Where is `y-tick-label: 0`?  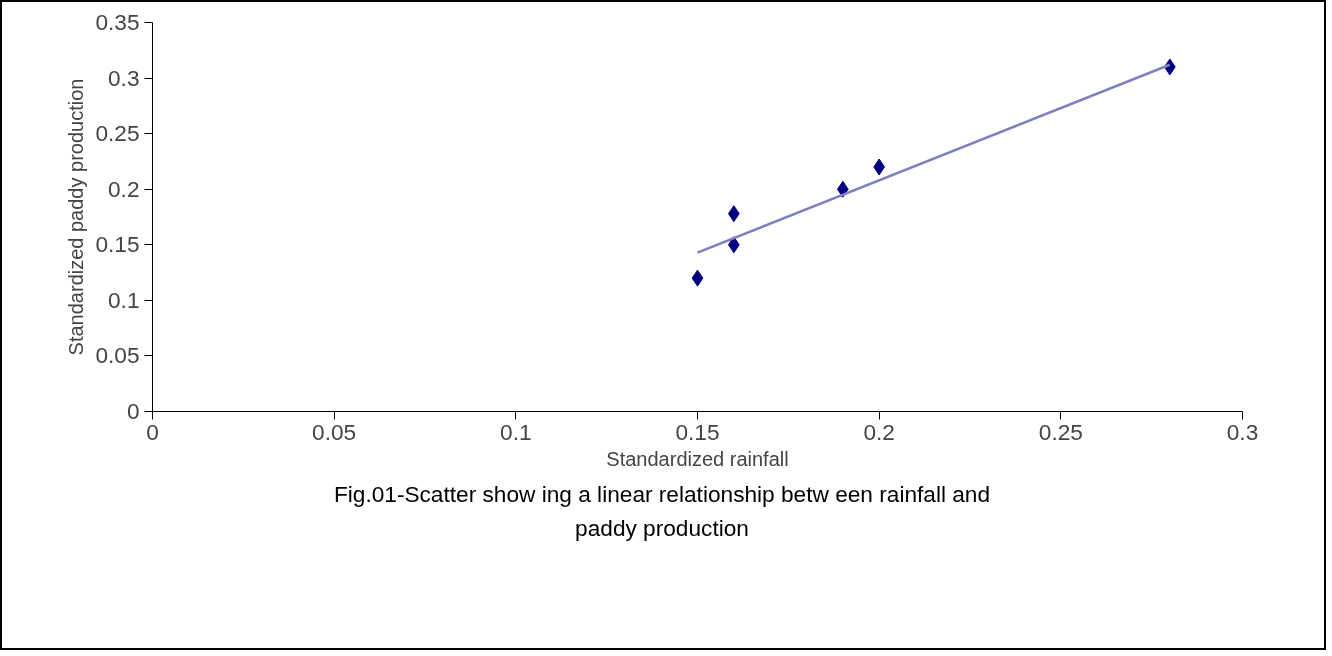 y-tick-label: 0 is located at coordinates (133, 411).